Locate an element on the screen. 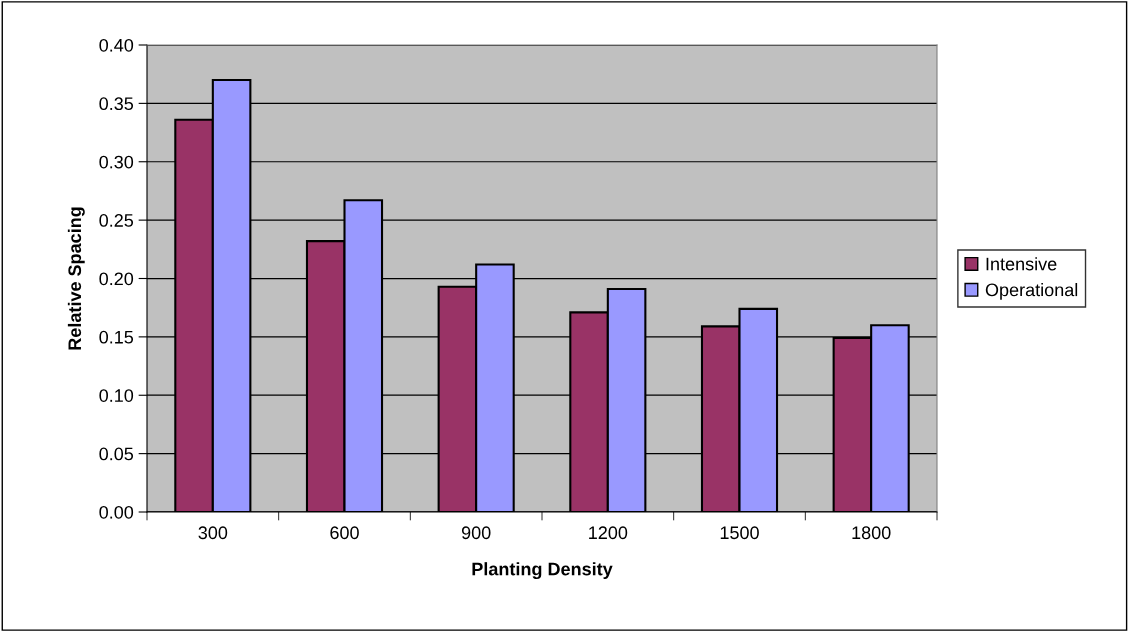 This screenshot has height=632, width=1130. y-tick-label: 0.15 is located at coordinates (116, 337).